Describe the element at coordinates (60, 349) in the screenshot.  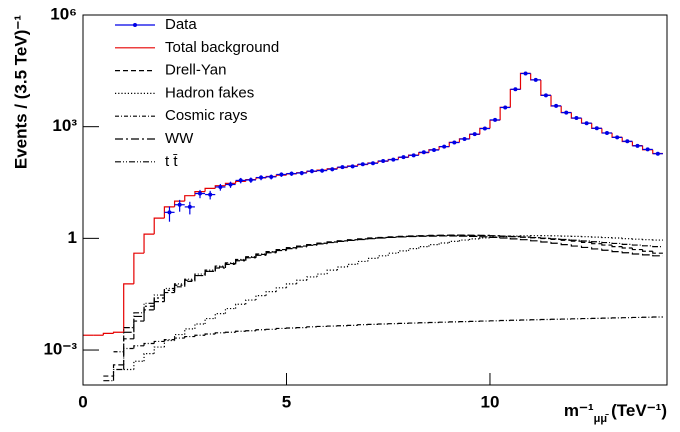
I see `y-tick-label: 10⁻³` at that location.